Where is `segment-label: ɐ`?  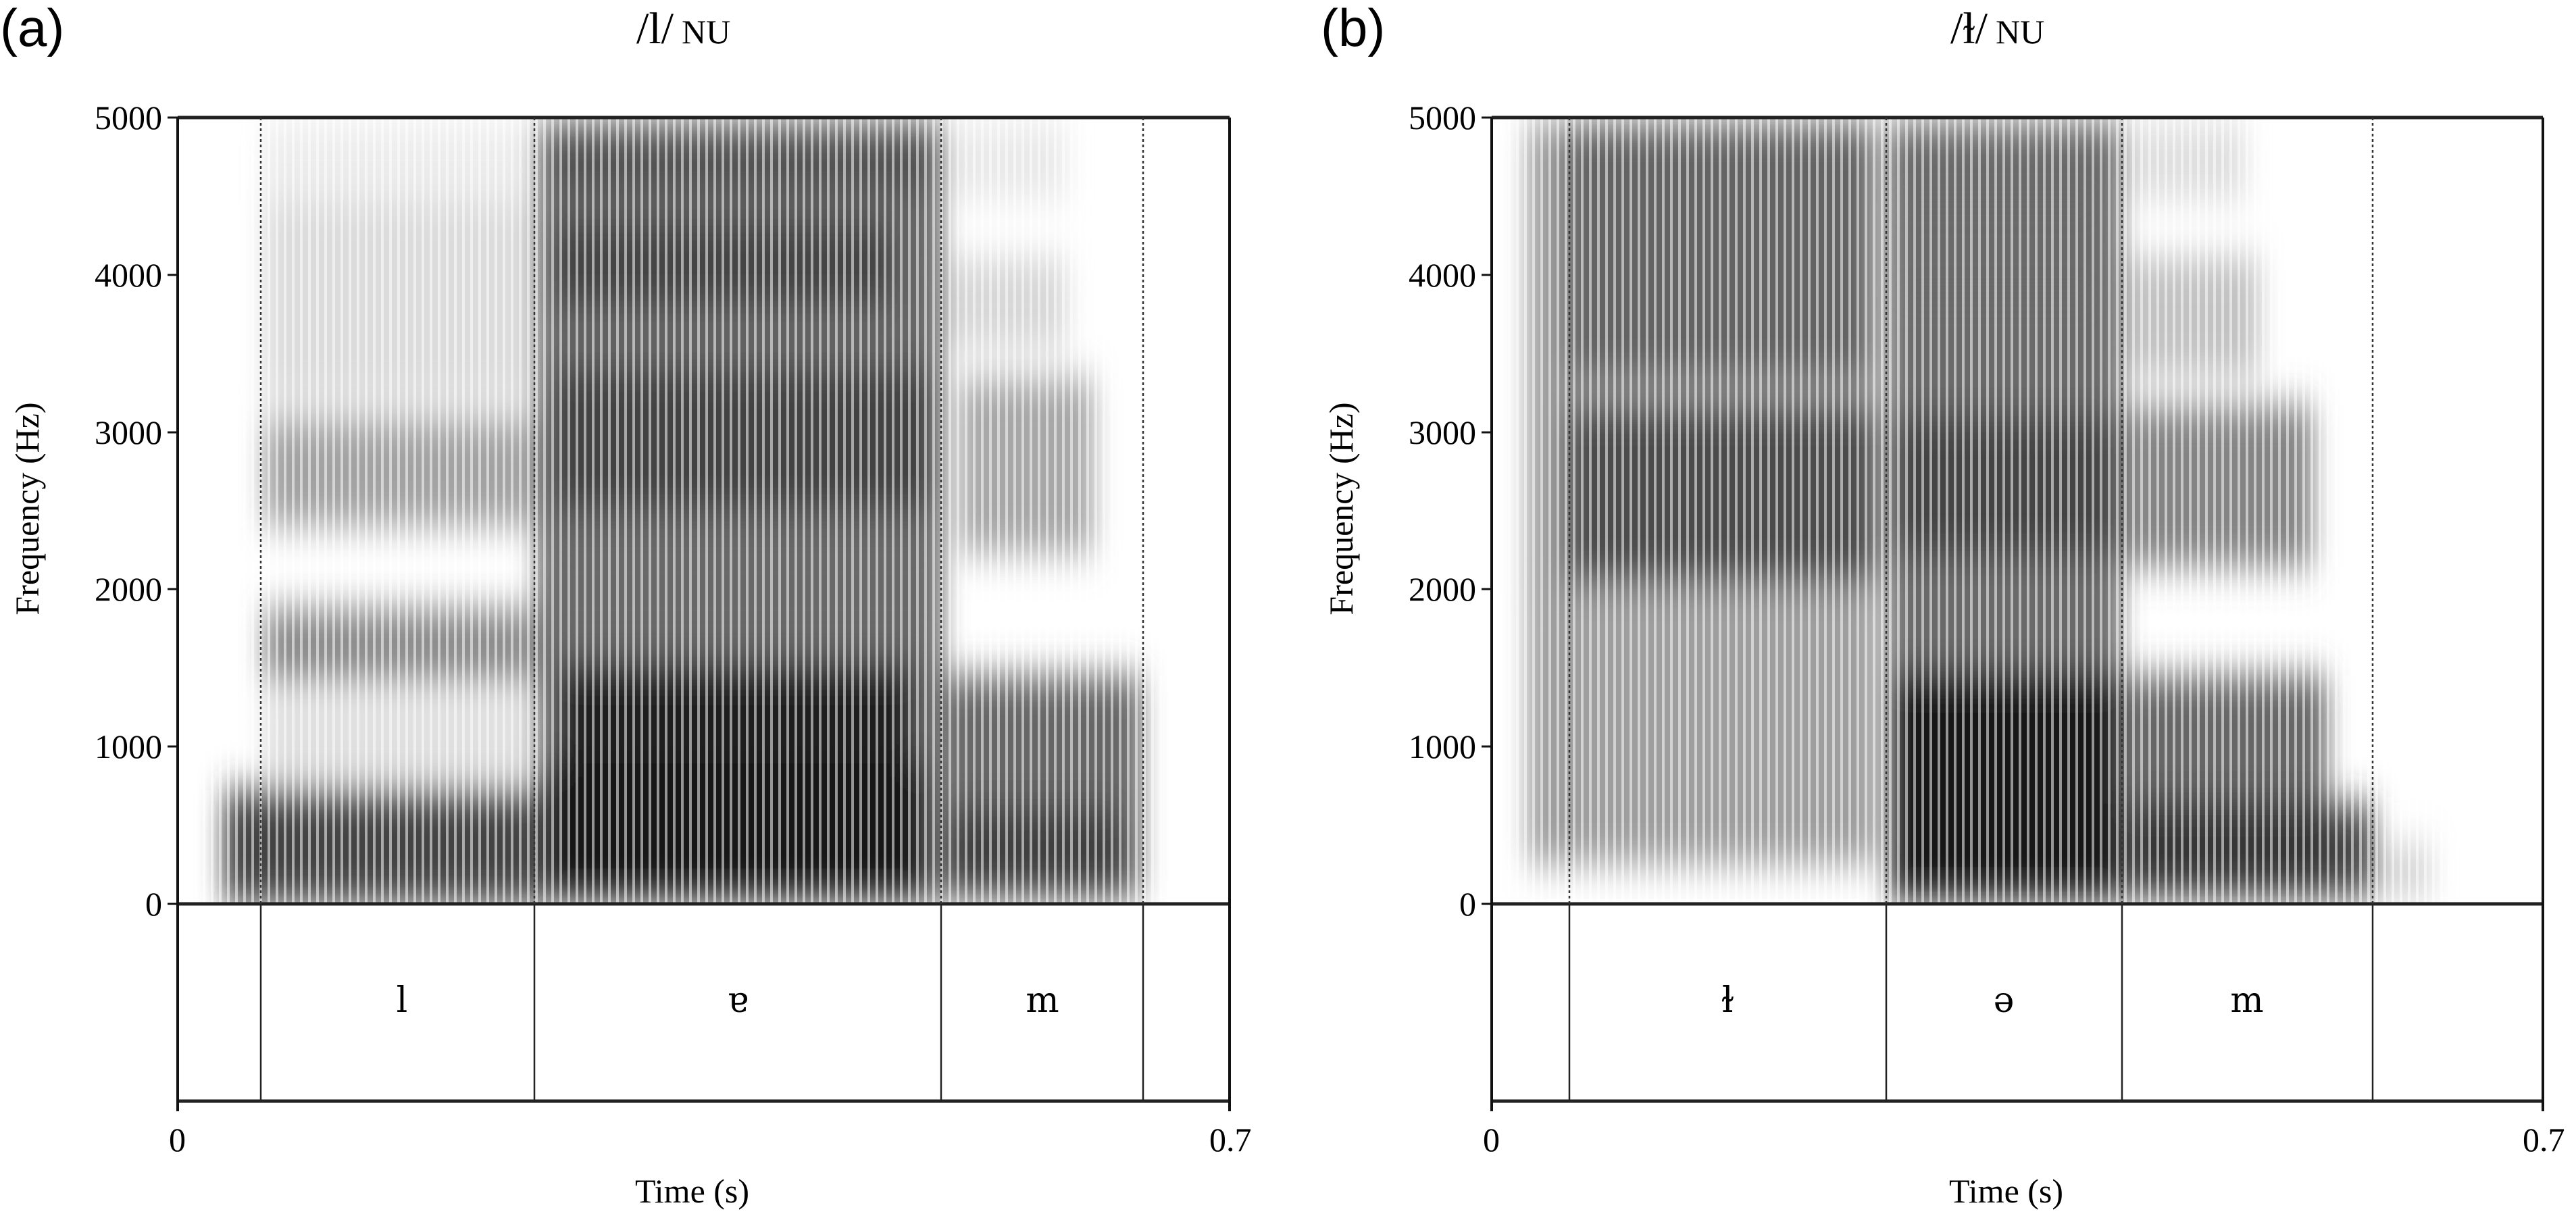 segment-label: ɐ is located at coordinates (738, 1000).